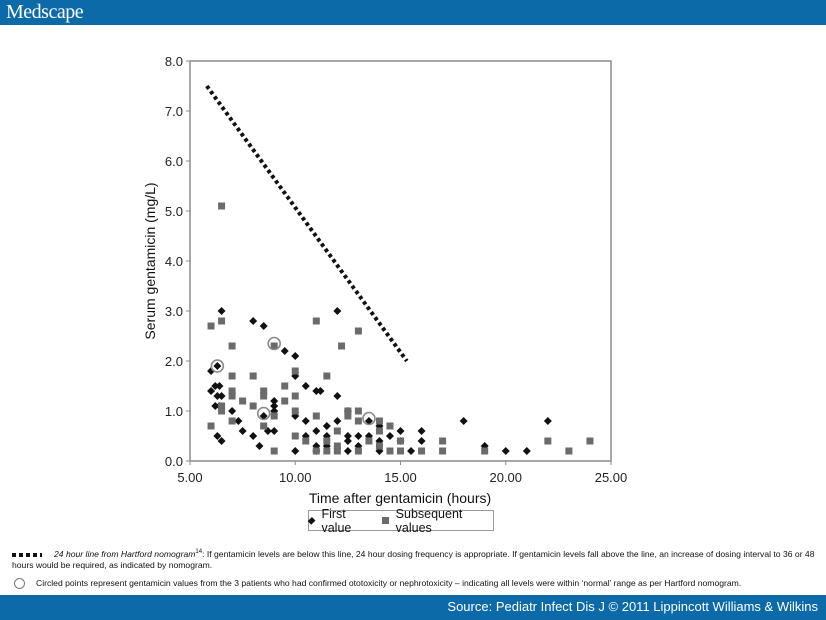 The image size is (826, 620). What do you see at coordinates (505, 477) in the screenshot?
I see `x-tick-label: 20.00` at bounding box center [505, 477].